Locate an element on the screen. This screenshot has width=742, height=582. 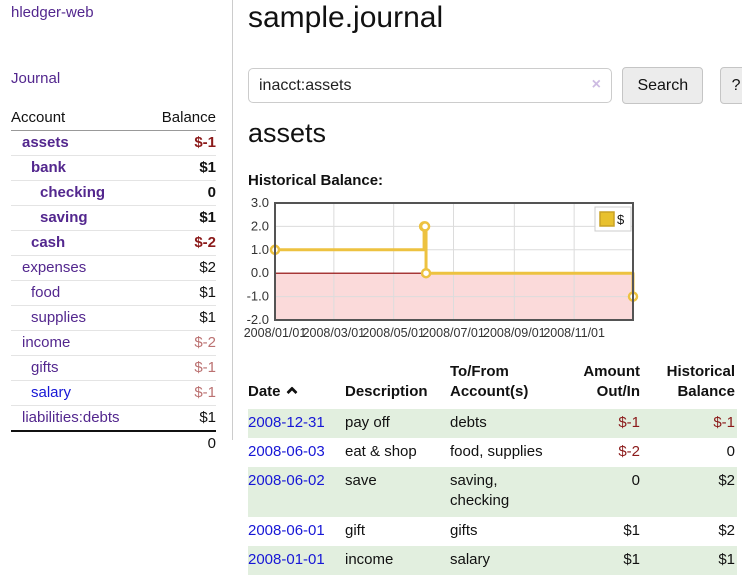
accounts-total-value: 0 is located at coordinates (181, 443).